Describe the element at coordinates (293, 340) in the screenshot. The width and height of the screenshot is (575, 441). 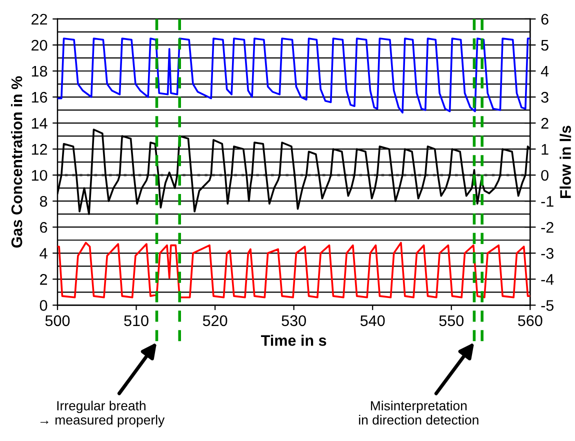
I see `x-axis-title: Time in s` at that location.